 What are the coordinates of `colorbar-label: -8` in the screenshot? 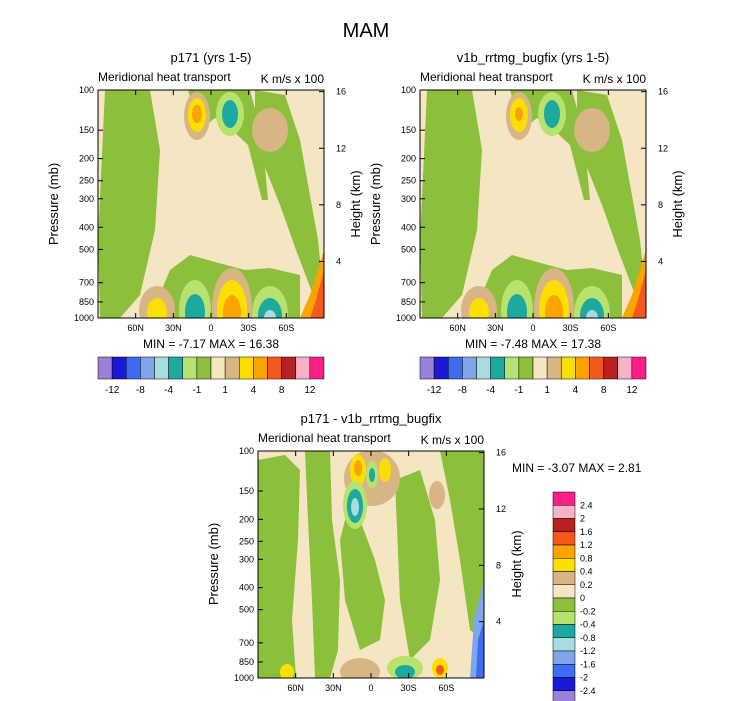 It's located at (462, 390).